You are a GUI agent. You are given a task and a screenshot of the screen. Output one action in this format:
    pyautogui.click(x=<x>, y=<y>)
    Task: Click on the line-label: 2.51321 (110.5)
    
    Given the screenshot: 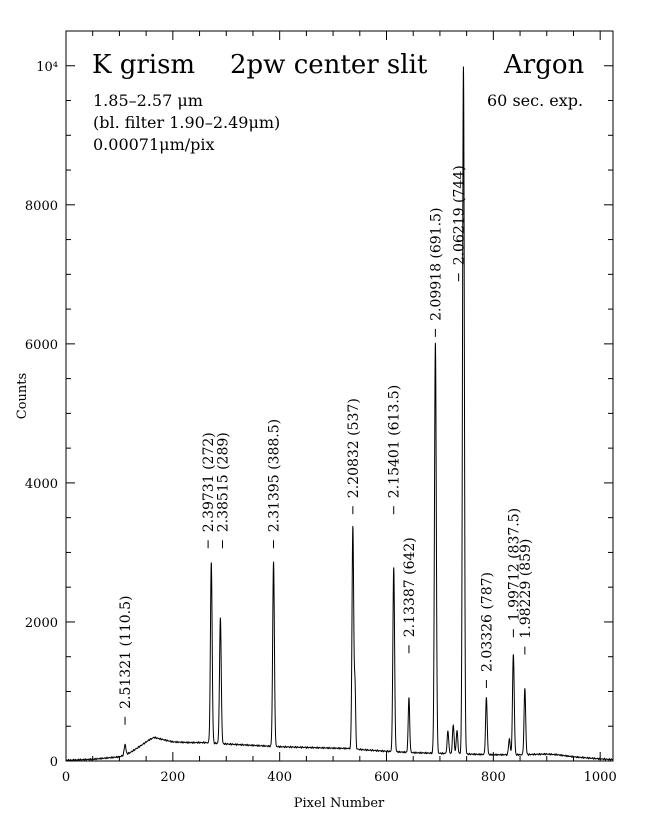 What is the action you would take?
    pyautogui.click(x=126, y=651)
    